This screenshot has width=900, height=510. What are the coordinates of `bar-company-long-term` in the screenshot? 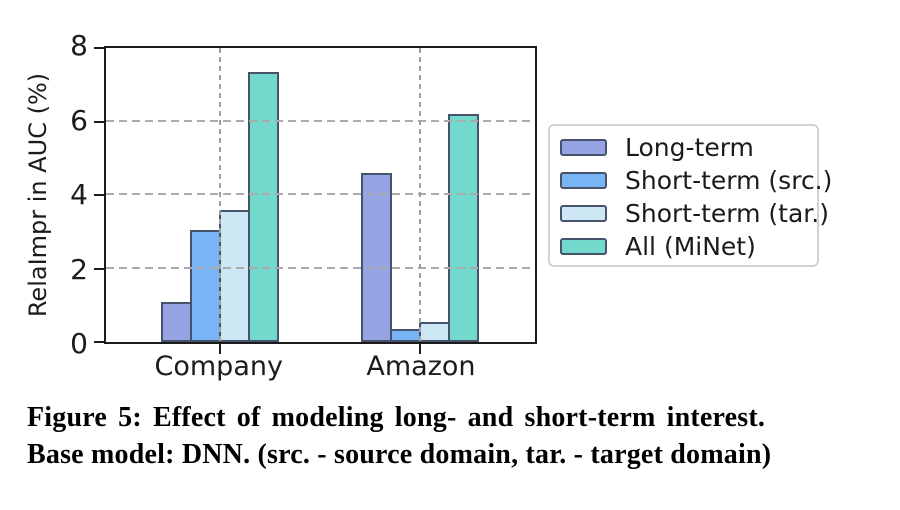 It's located at (176, 321).